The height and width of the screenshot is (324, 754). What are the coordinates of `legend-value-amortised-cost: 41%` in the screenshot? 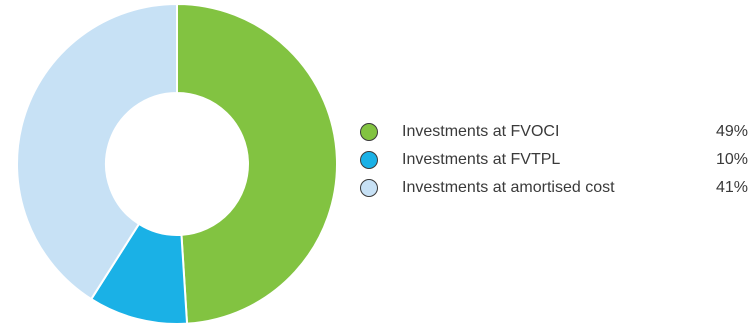 It's located at (731, 187).